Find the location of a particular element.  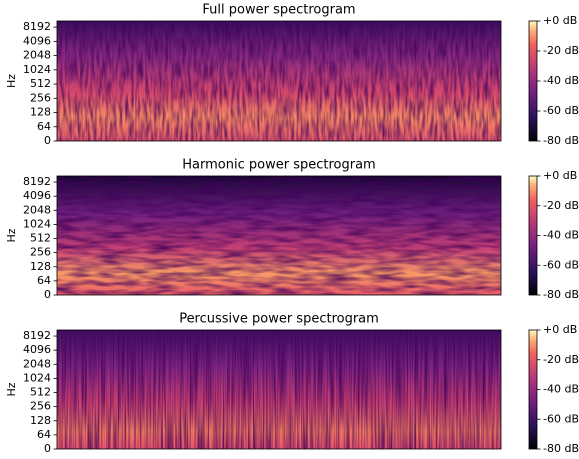

panel-title: Percussive power spectrogram is located at coordinates (279, 319).